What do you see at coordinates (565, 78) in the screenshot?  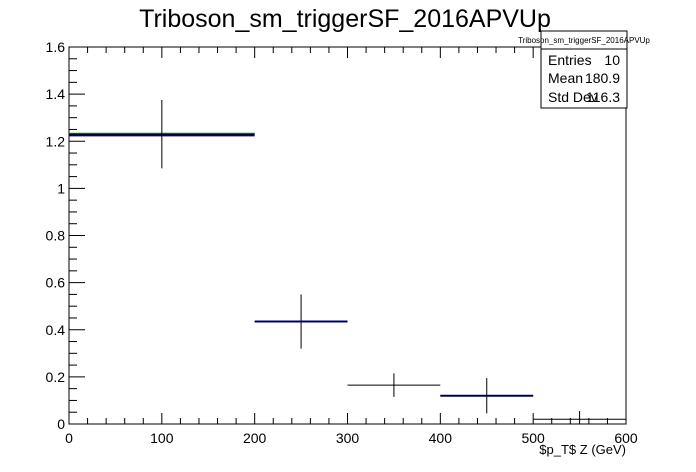 I see `stats-mean-label: Mean` at bounding box center [565, 78].